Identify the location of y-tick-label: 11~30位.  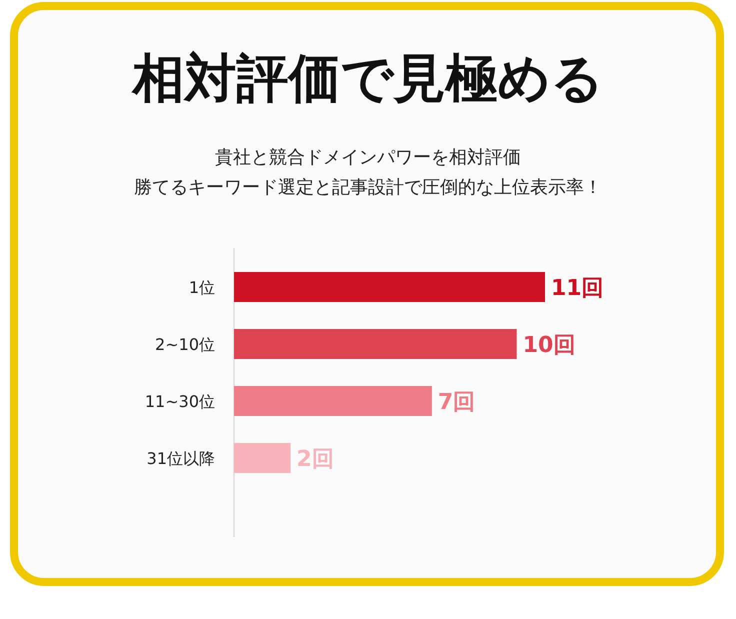
(179, 401).